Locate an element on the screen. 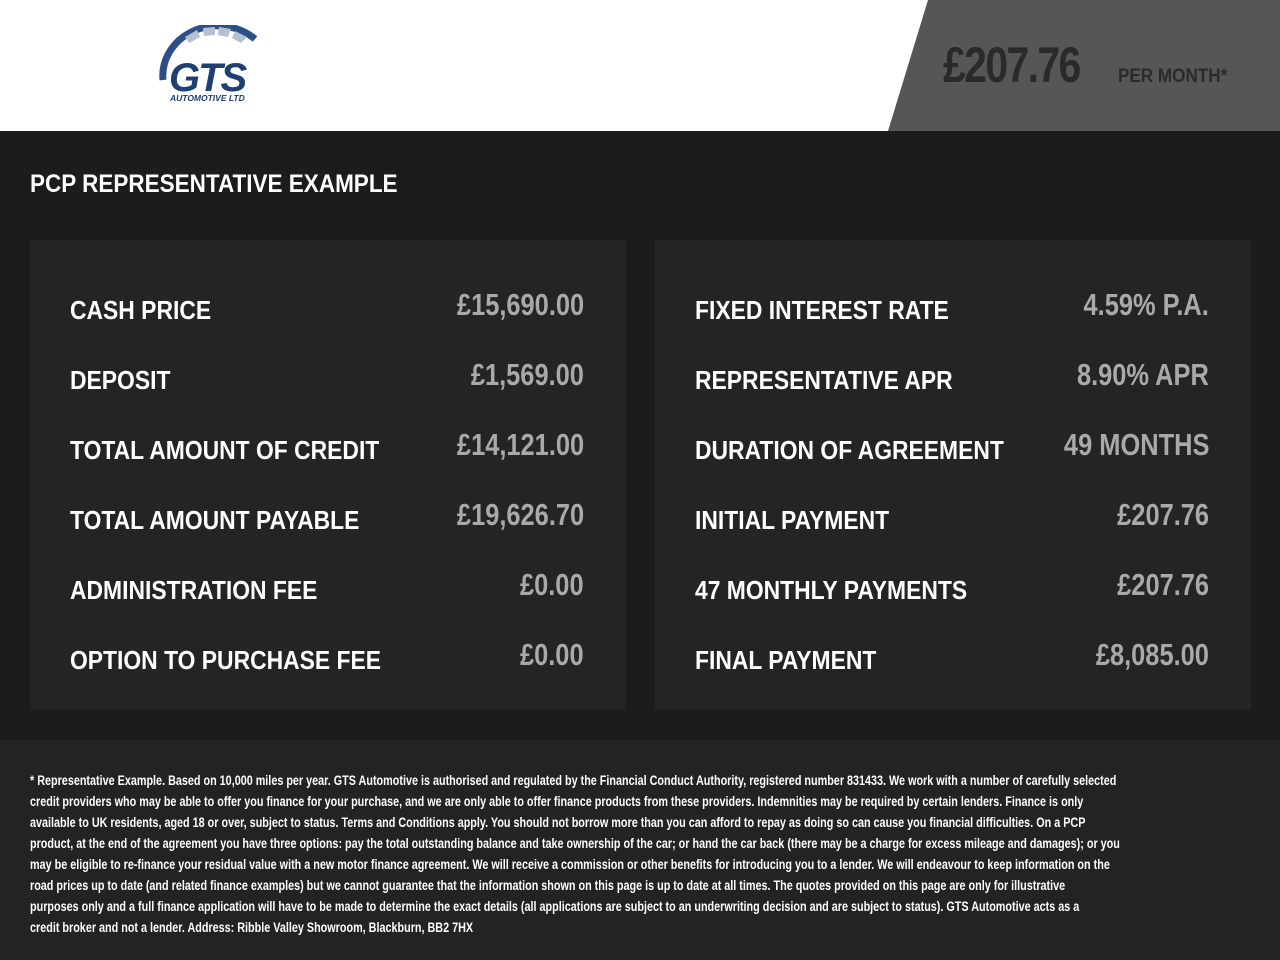 This screenshot has height=960, width=1280. finance-label: DEPOSIT is located at coordinates (120, 380).